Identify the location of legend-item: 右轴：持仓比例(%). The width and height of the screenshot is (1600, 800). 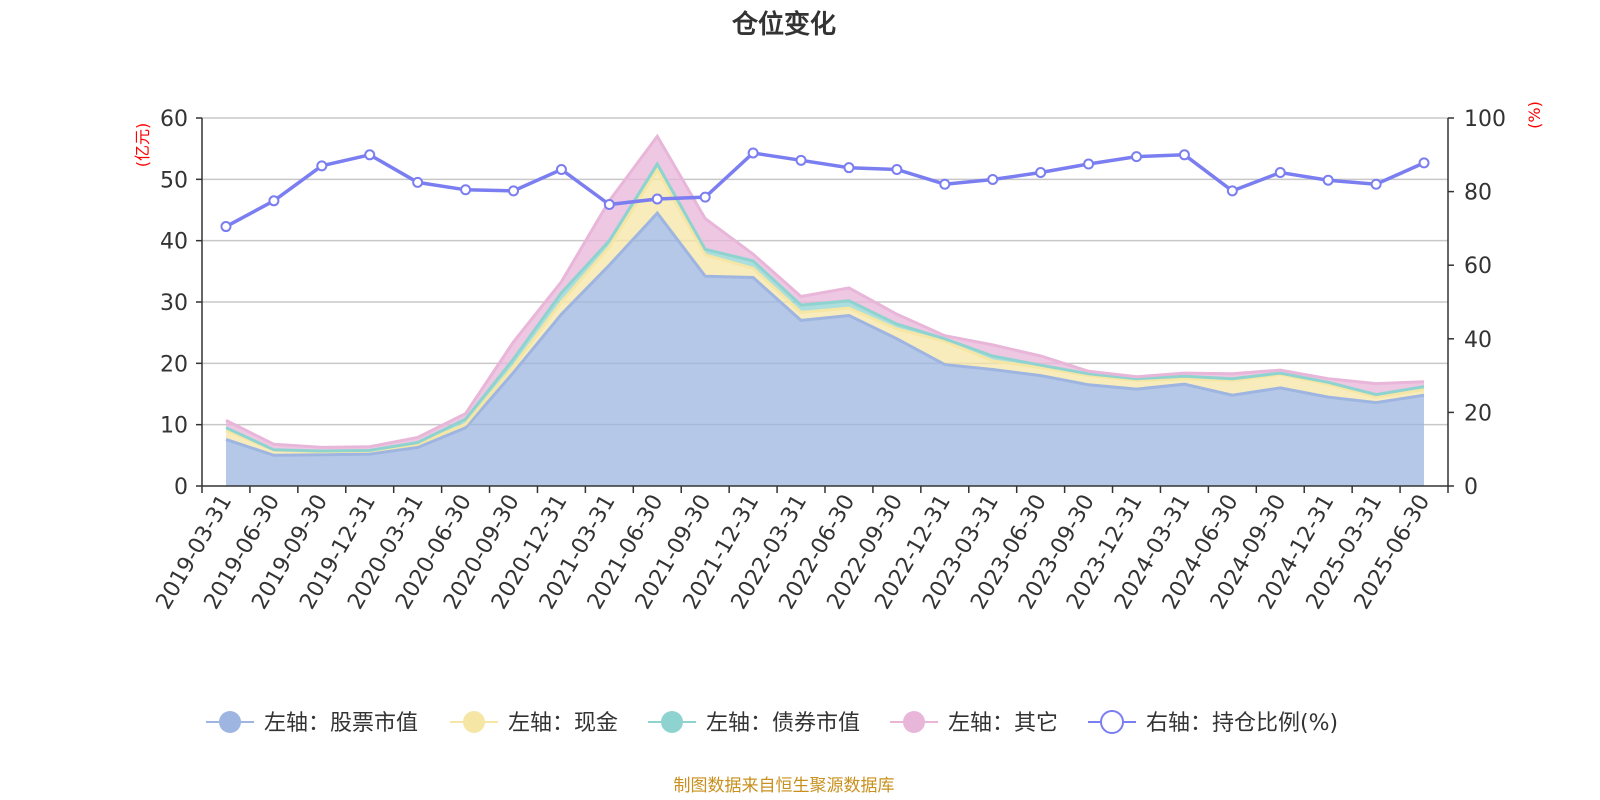
(1213, 723).